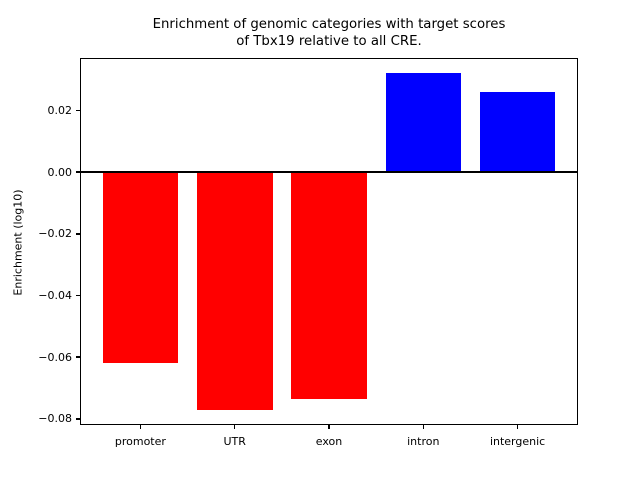  Describe the element at coordinates (329, 172) in the screenshot. I see `zero-line` at that location.